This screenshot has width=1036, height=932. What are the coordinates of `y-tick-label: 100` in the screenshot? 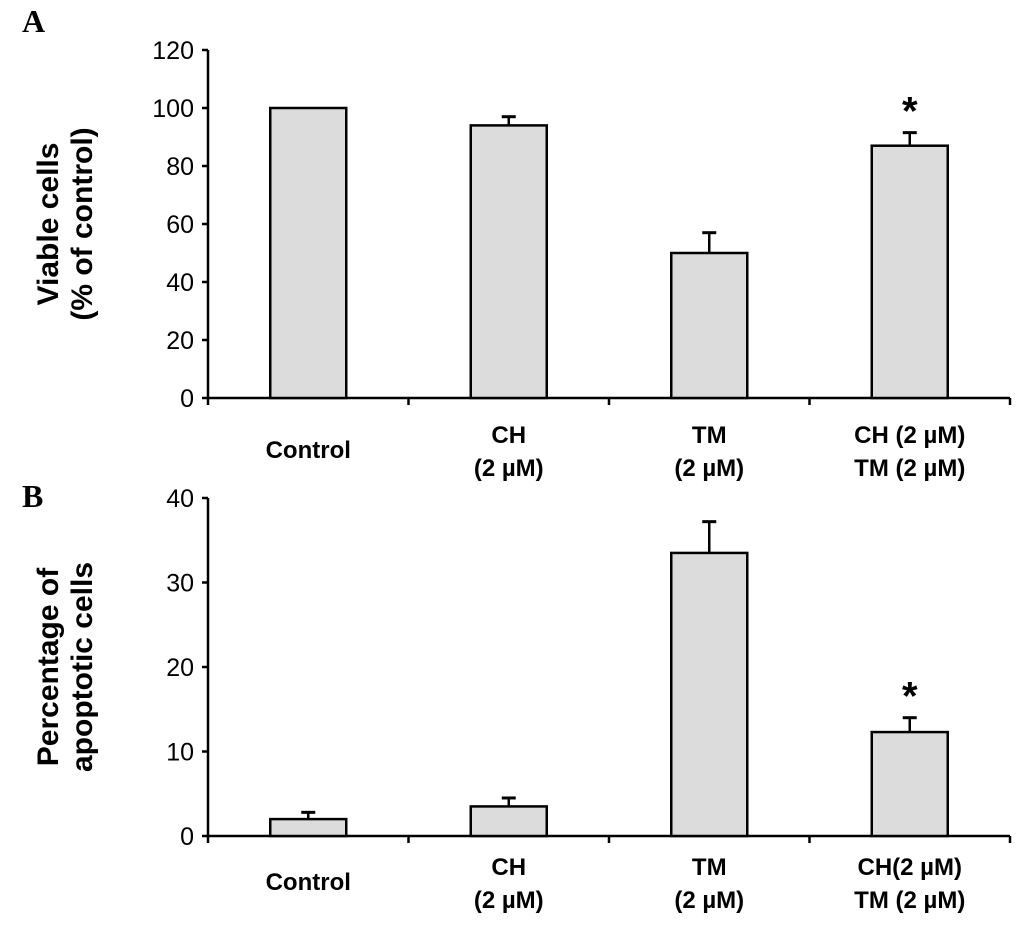 It's located at (173, 109).